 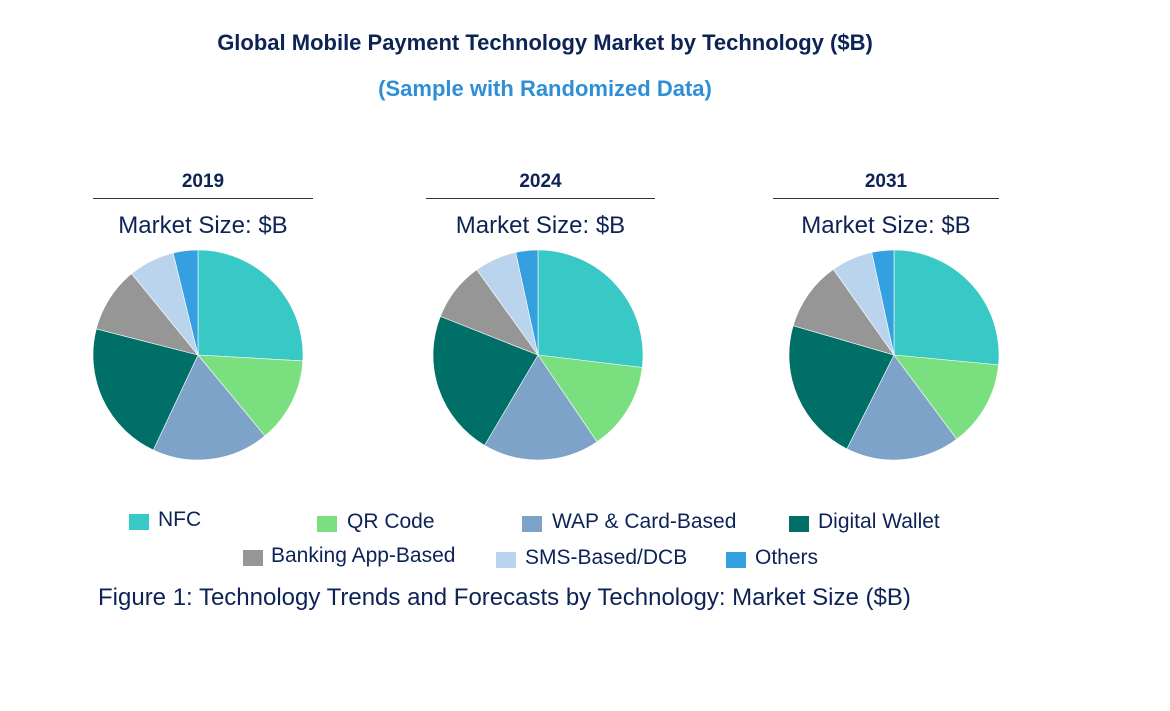 I want to click on legend-swatch-digital-wallet, so click(x=799, y=524).